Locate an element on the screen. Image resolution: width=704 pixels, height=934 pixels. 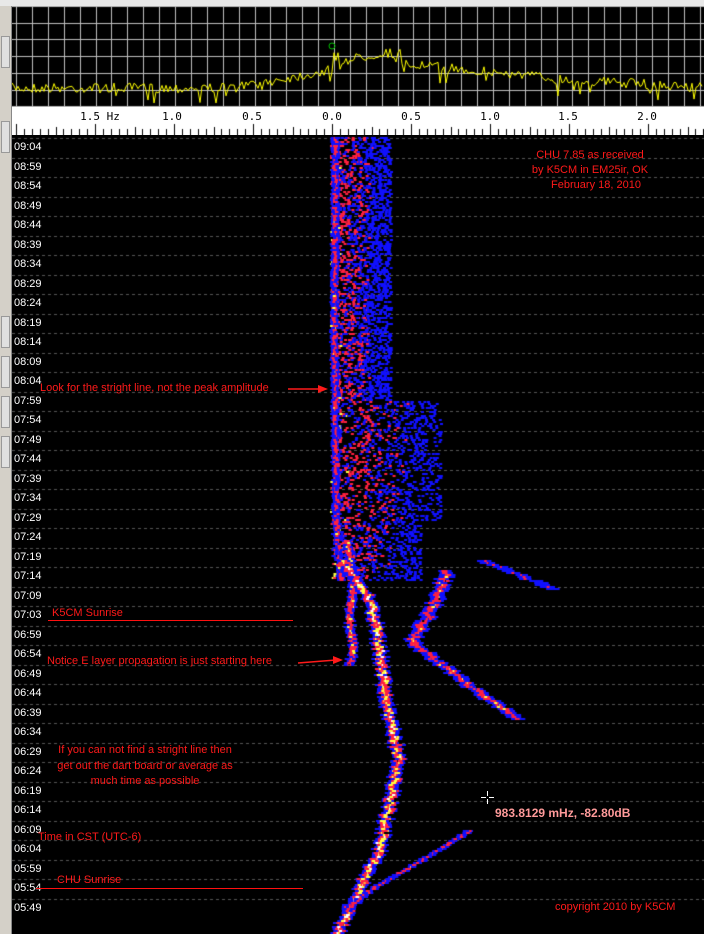
title-line: by K5CM in EM25ir, OK is located at coordinates (590, 170).